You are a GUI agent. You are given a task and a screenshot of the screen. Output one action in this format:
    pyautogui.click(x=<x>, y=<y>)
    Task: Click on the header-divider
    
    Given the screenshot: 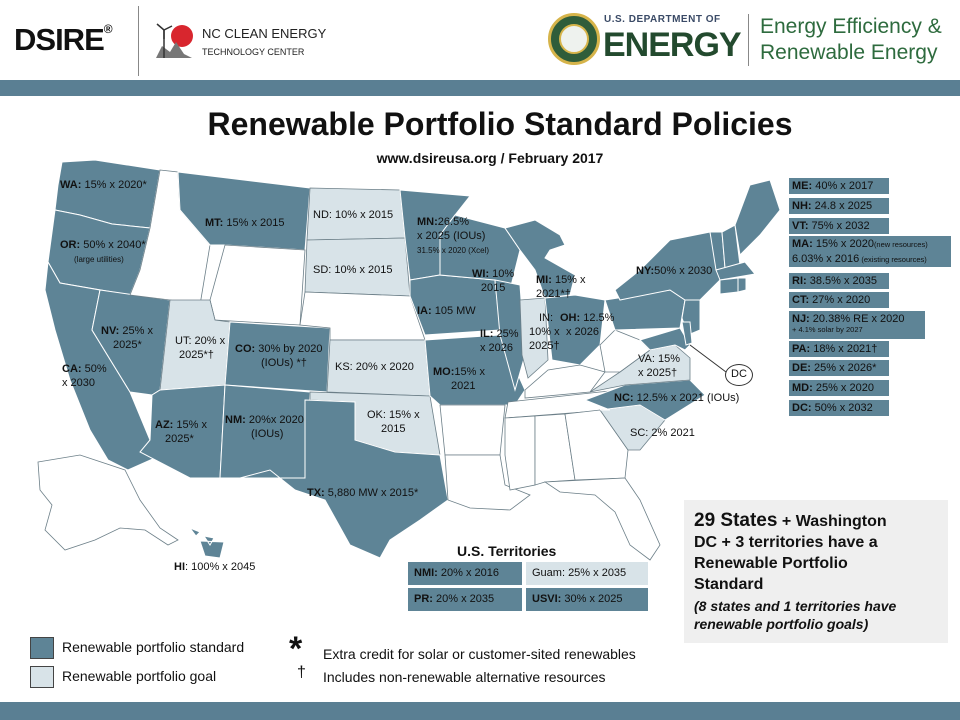 What is the action you would take?
    pyautogui.click(x=138, y=41)
    